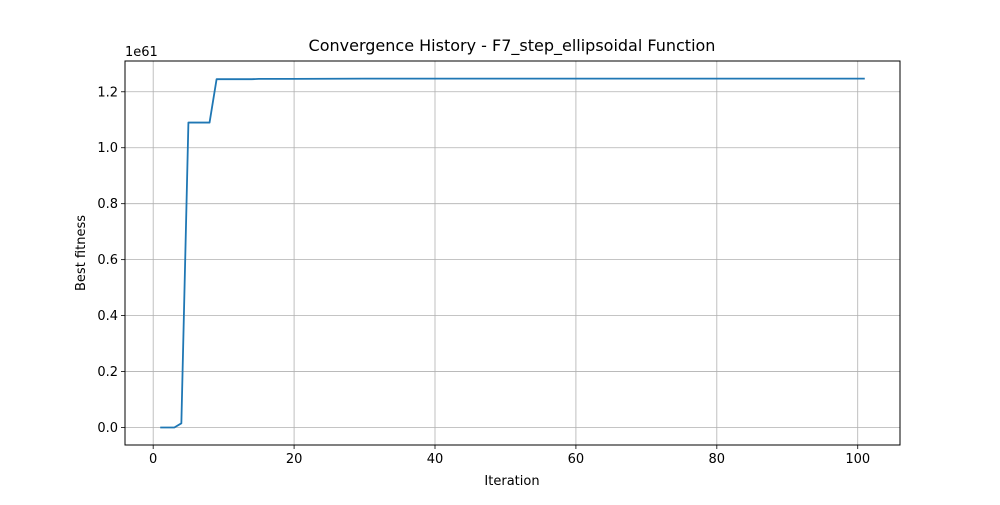 This screenshot has height=505, width=1000. Describe the element at coordinates (107, 92) in the screenshot. I see `y-tick-label: 1.2` at that location.